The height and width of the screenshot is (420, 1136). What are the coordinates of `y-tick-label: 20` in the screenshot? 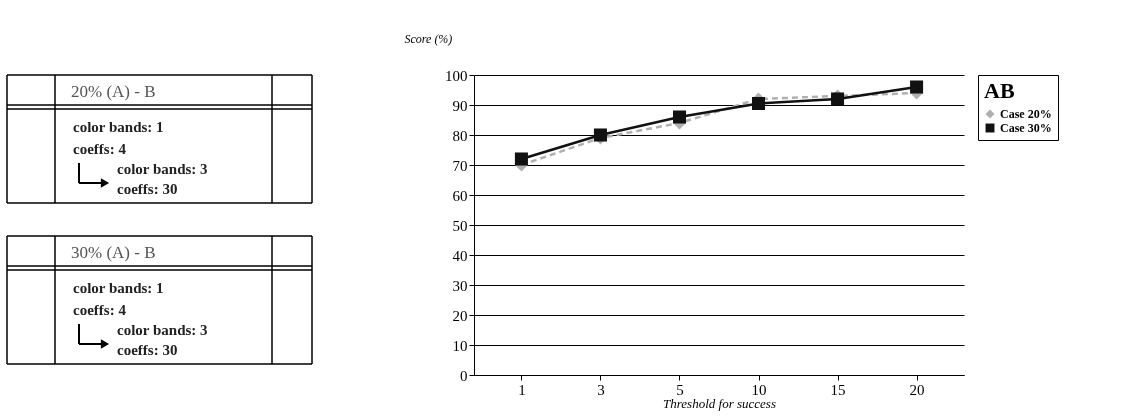 It's located at (460, 315).